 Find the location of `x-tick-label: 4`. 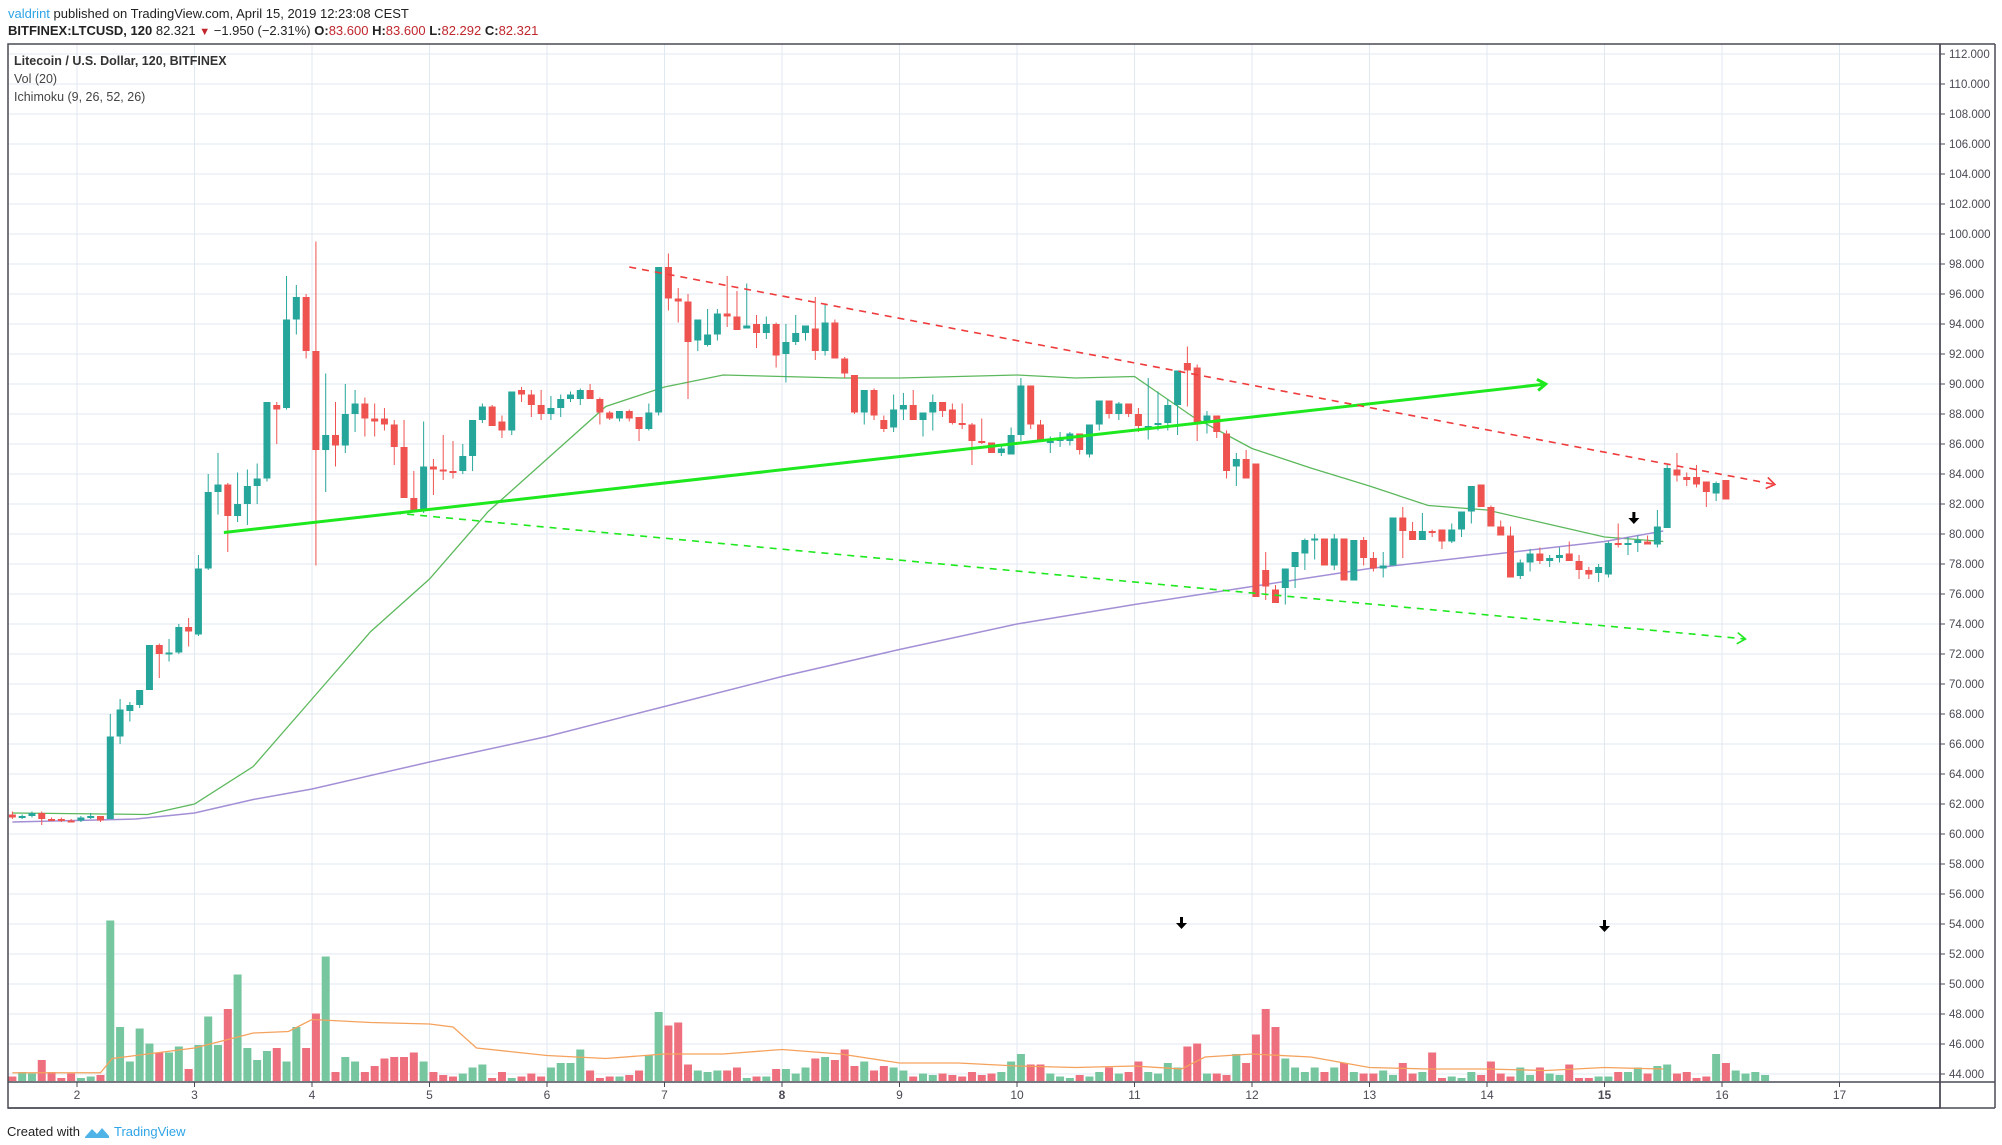

x-tick-label: 4 is located at coordinates (312, 1095).